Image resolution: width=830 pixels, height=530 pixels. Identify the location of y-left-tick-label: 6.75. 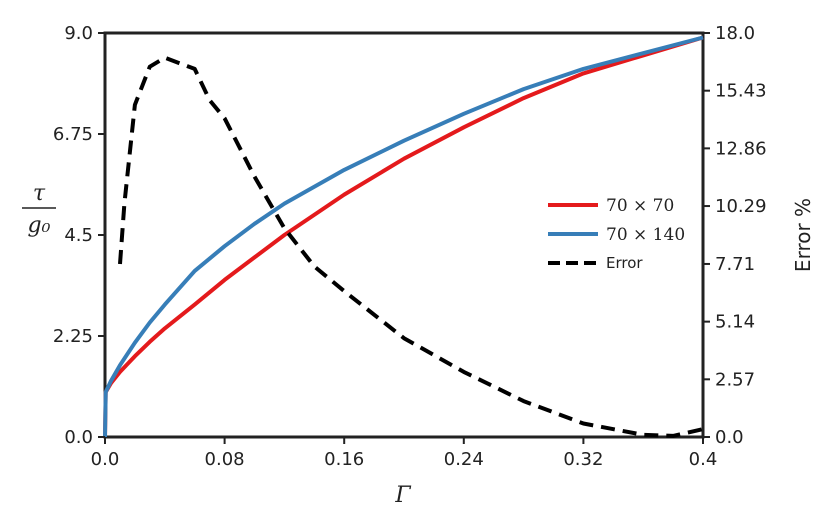
(73, 134).